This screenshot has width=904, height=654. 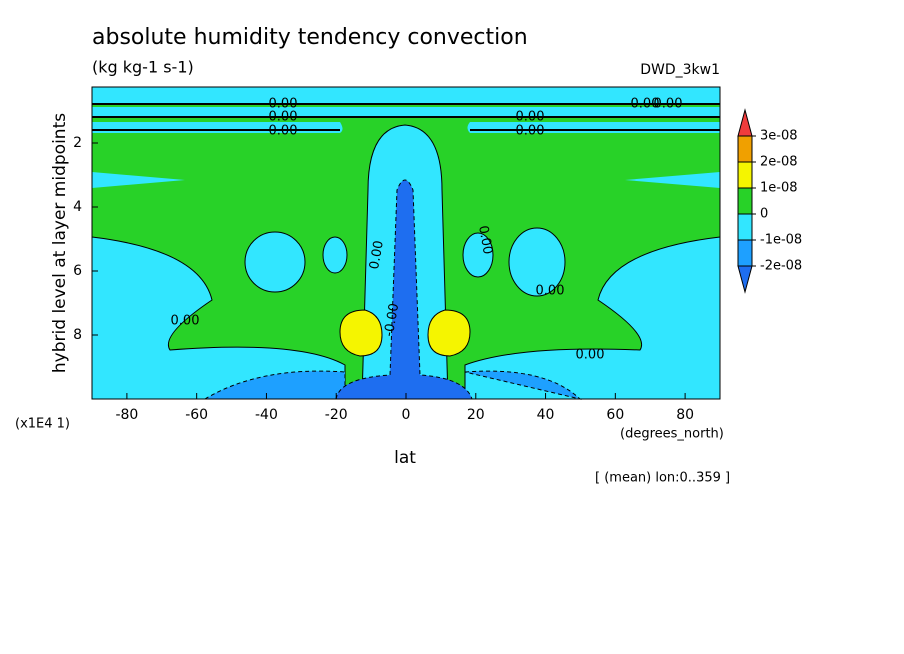 I want to click on x-units: (degrees_north), so click(x=672, y=434).